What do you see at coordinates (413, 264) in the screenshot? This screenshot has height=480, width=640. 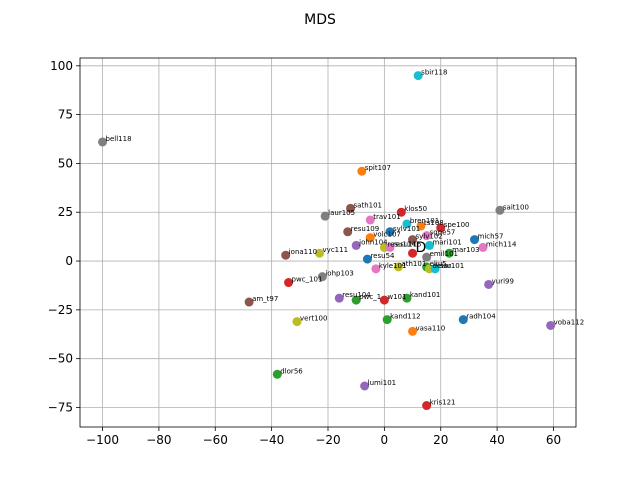 I see `point-label: ath101` at bounding box center [413, 264].